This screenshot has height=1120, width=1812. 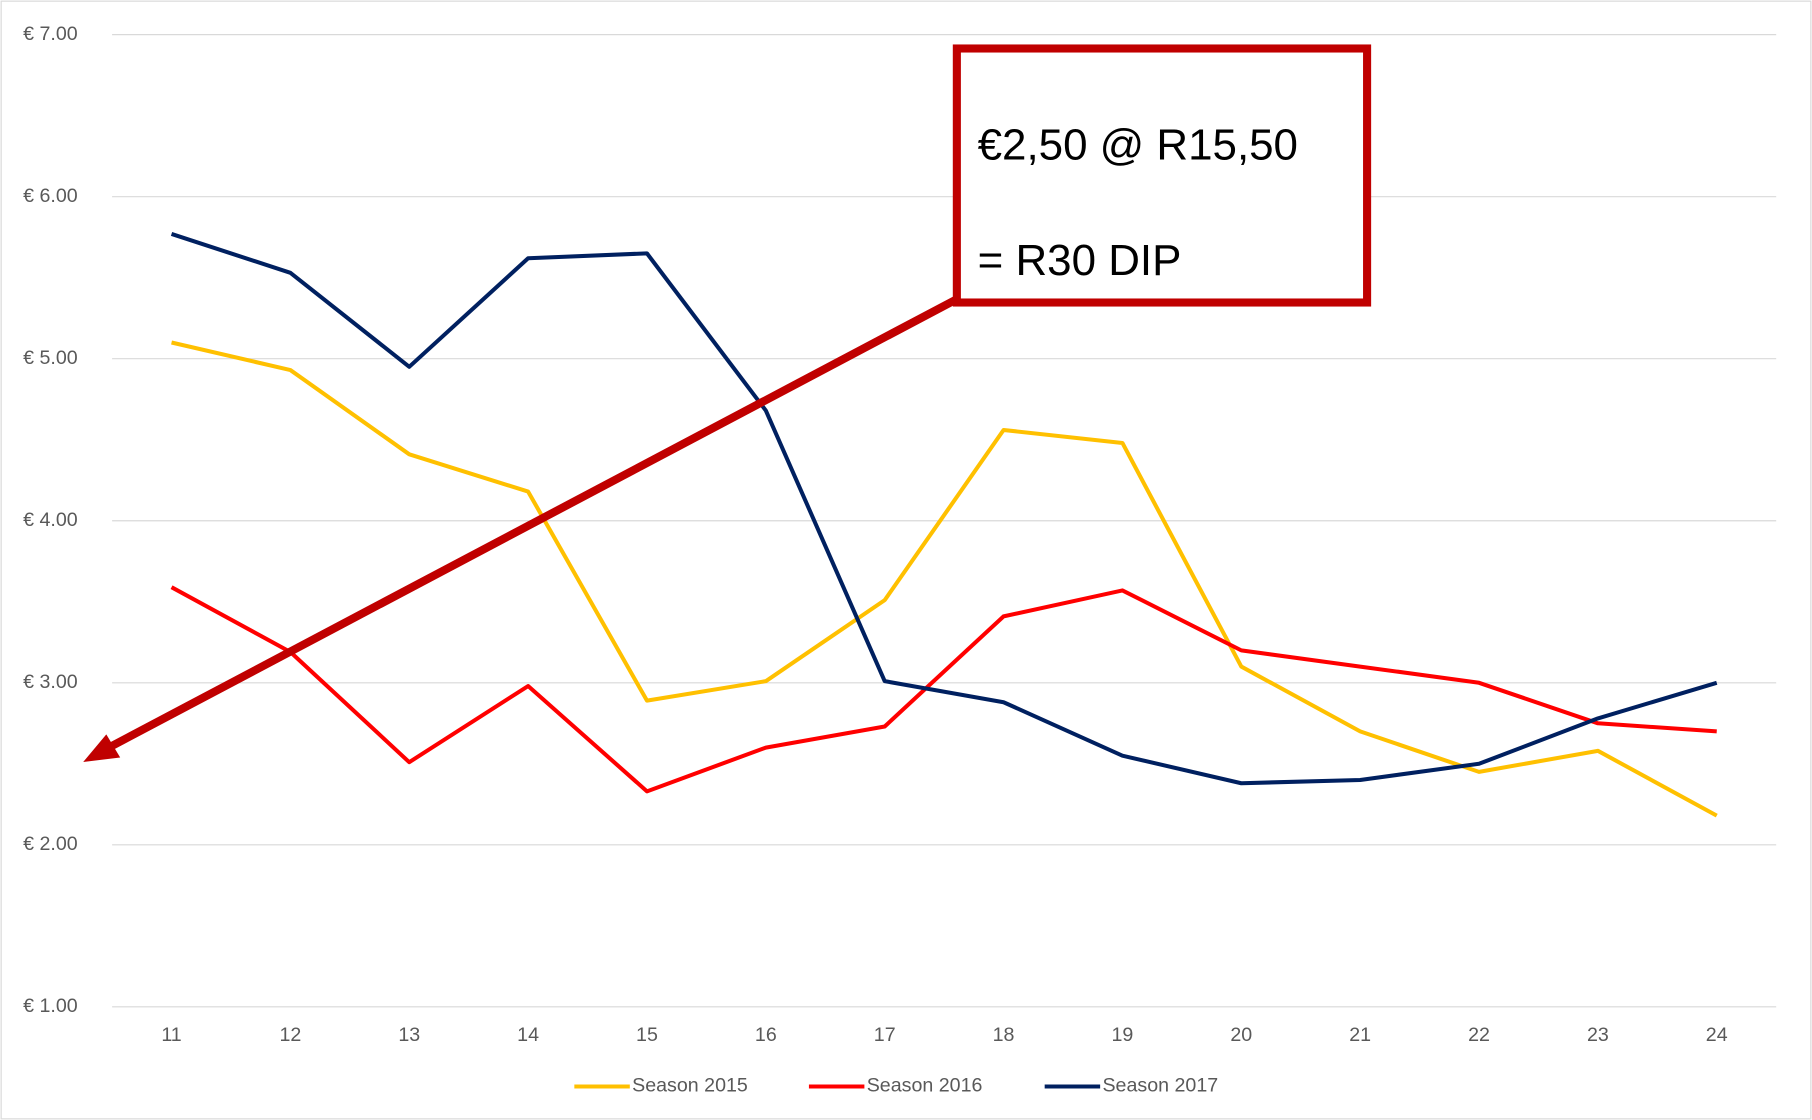 What do you see at coordinates (1080, 260) in the screenshot?
I see `annotation-text: = R30 DIP` at bounding box center [1080, 260].